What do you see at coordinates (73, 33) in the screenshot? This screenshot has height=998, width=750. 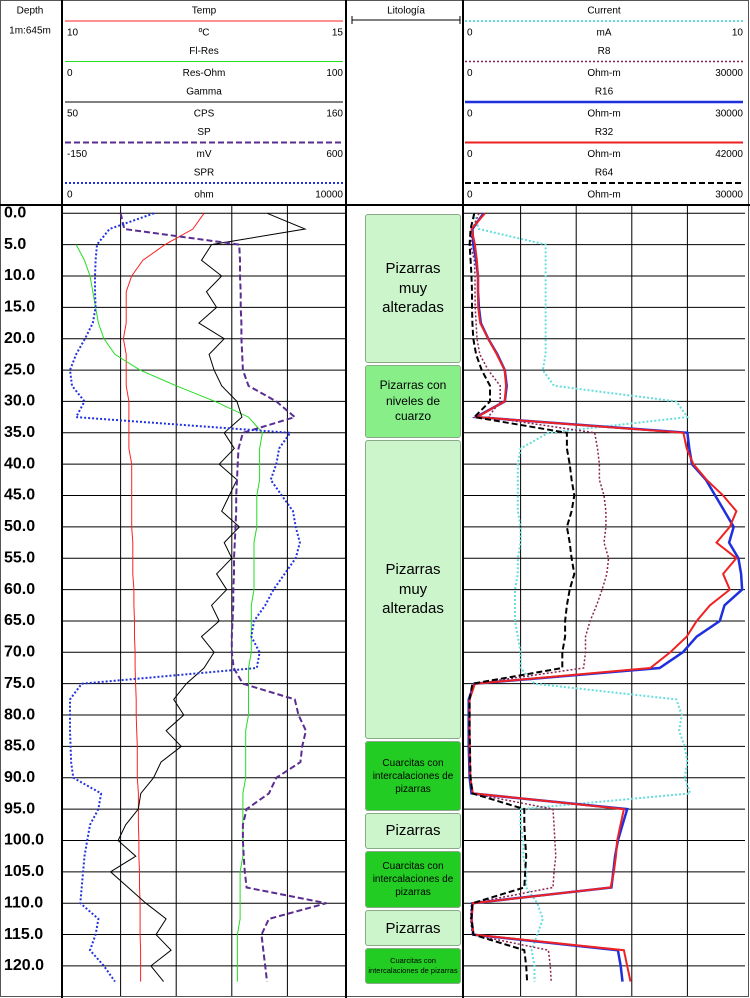 I see `curve-min: 10` at bounding box center [73, 33].